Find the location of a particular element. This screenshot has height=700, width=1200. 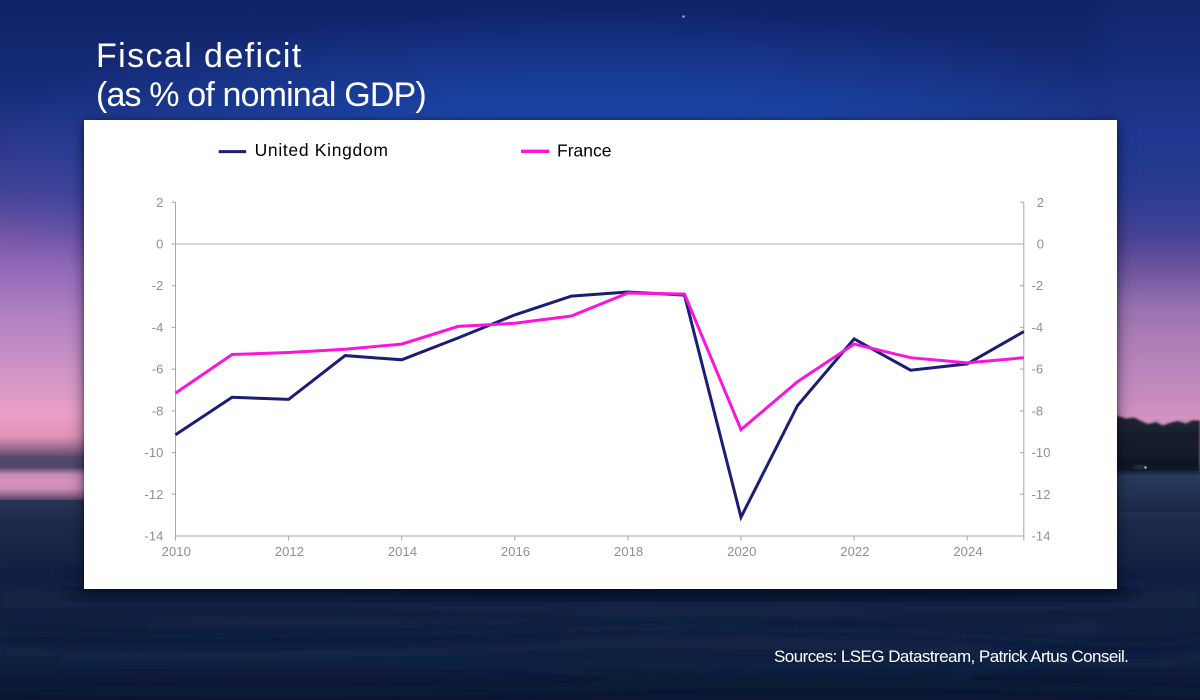

svg-text: France is located at coordinates (584, 150).